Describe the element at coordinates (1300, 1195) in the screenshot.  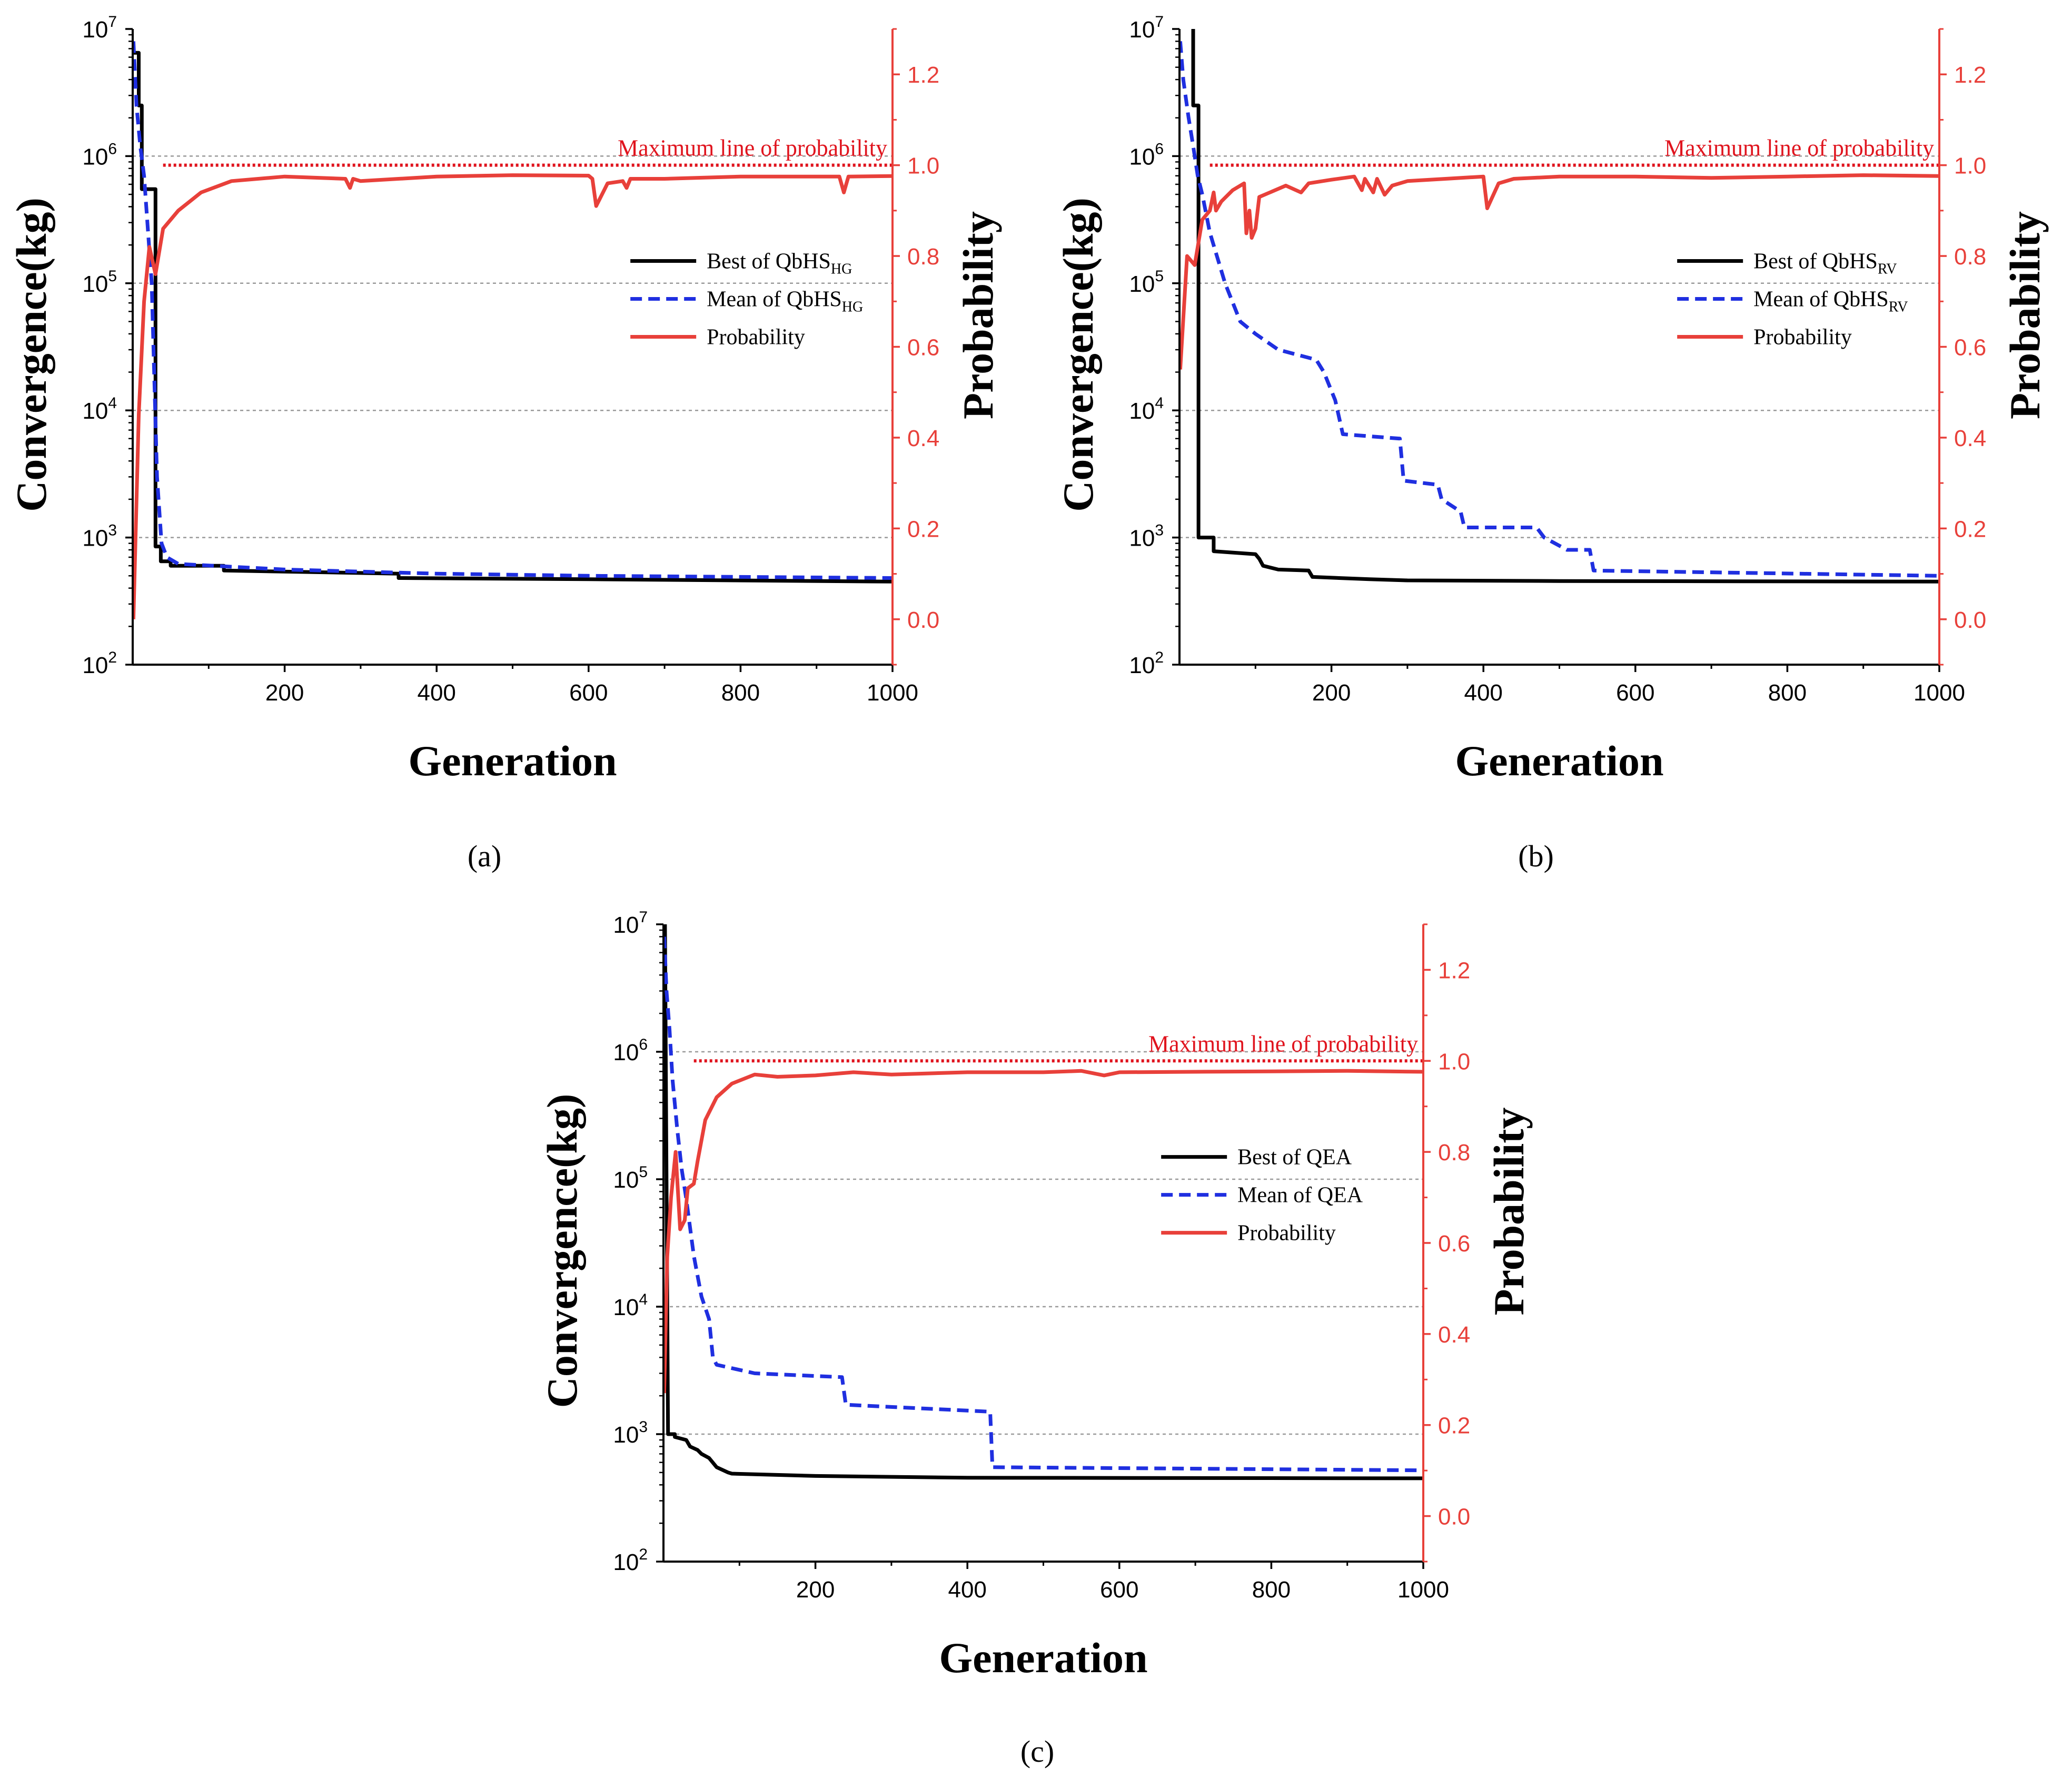
I see `panel-c-legend-label: Mean of QEA` at that location.